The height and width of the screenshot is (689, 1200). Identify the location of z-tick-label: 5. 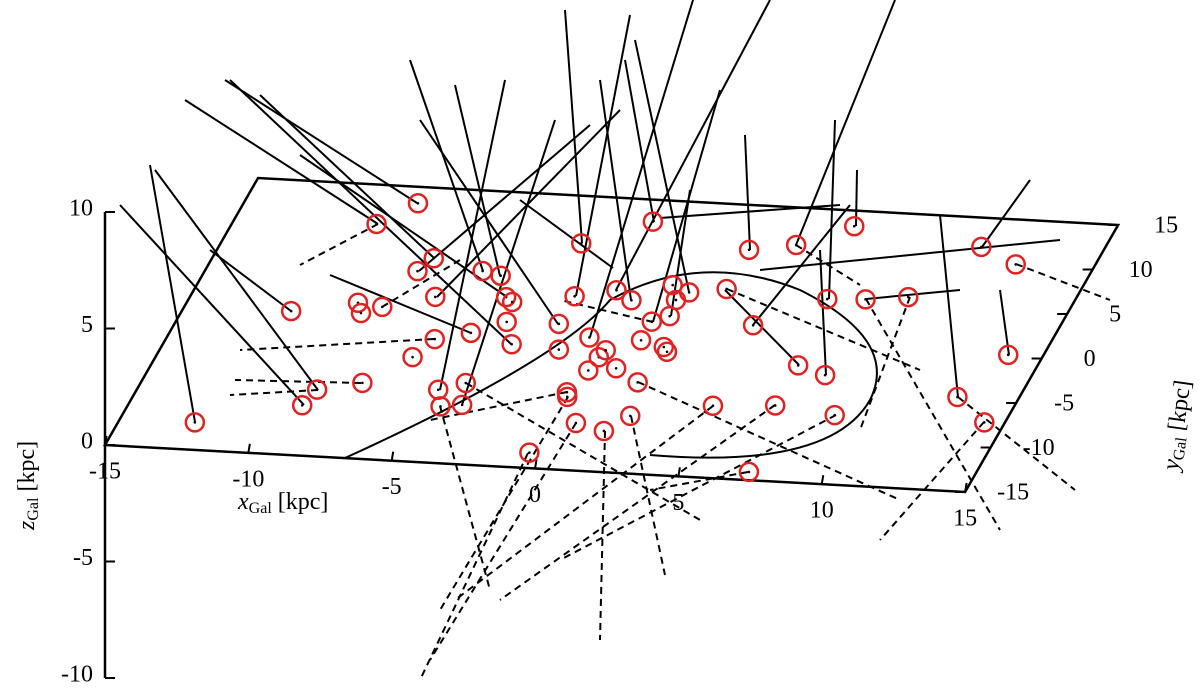
(87, 325).